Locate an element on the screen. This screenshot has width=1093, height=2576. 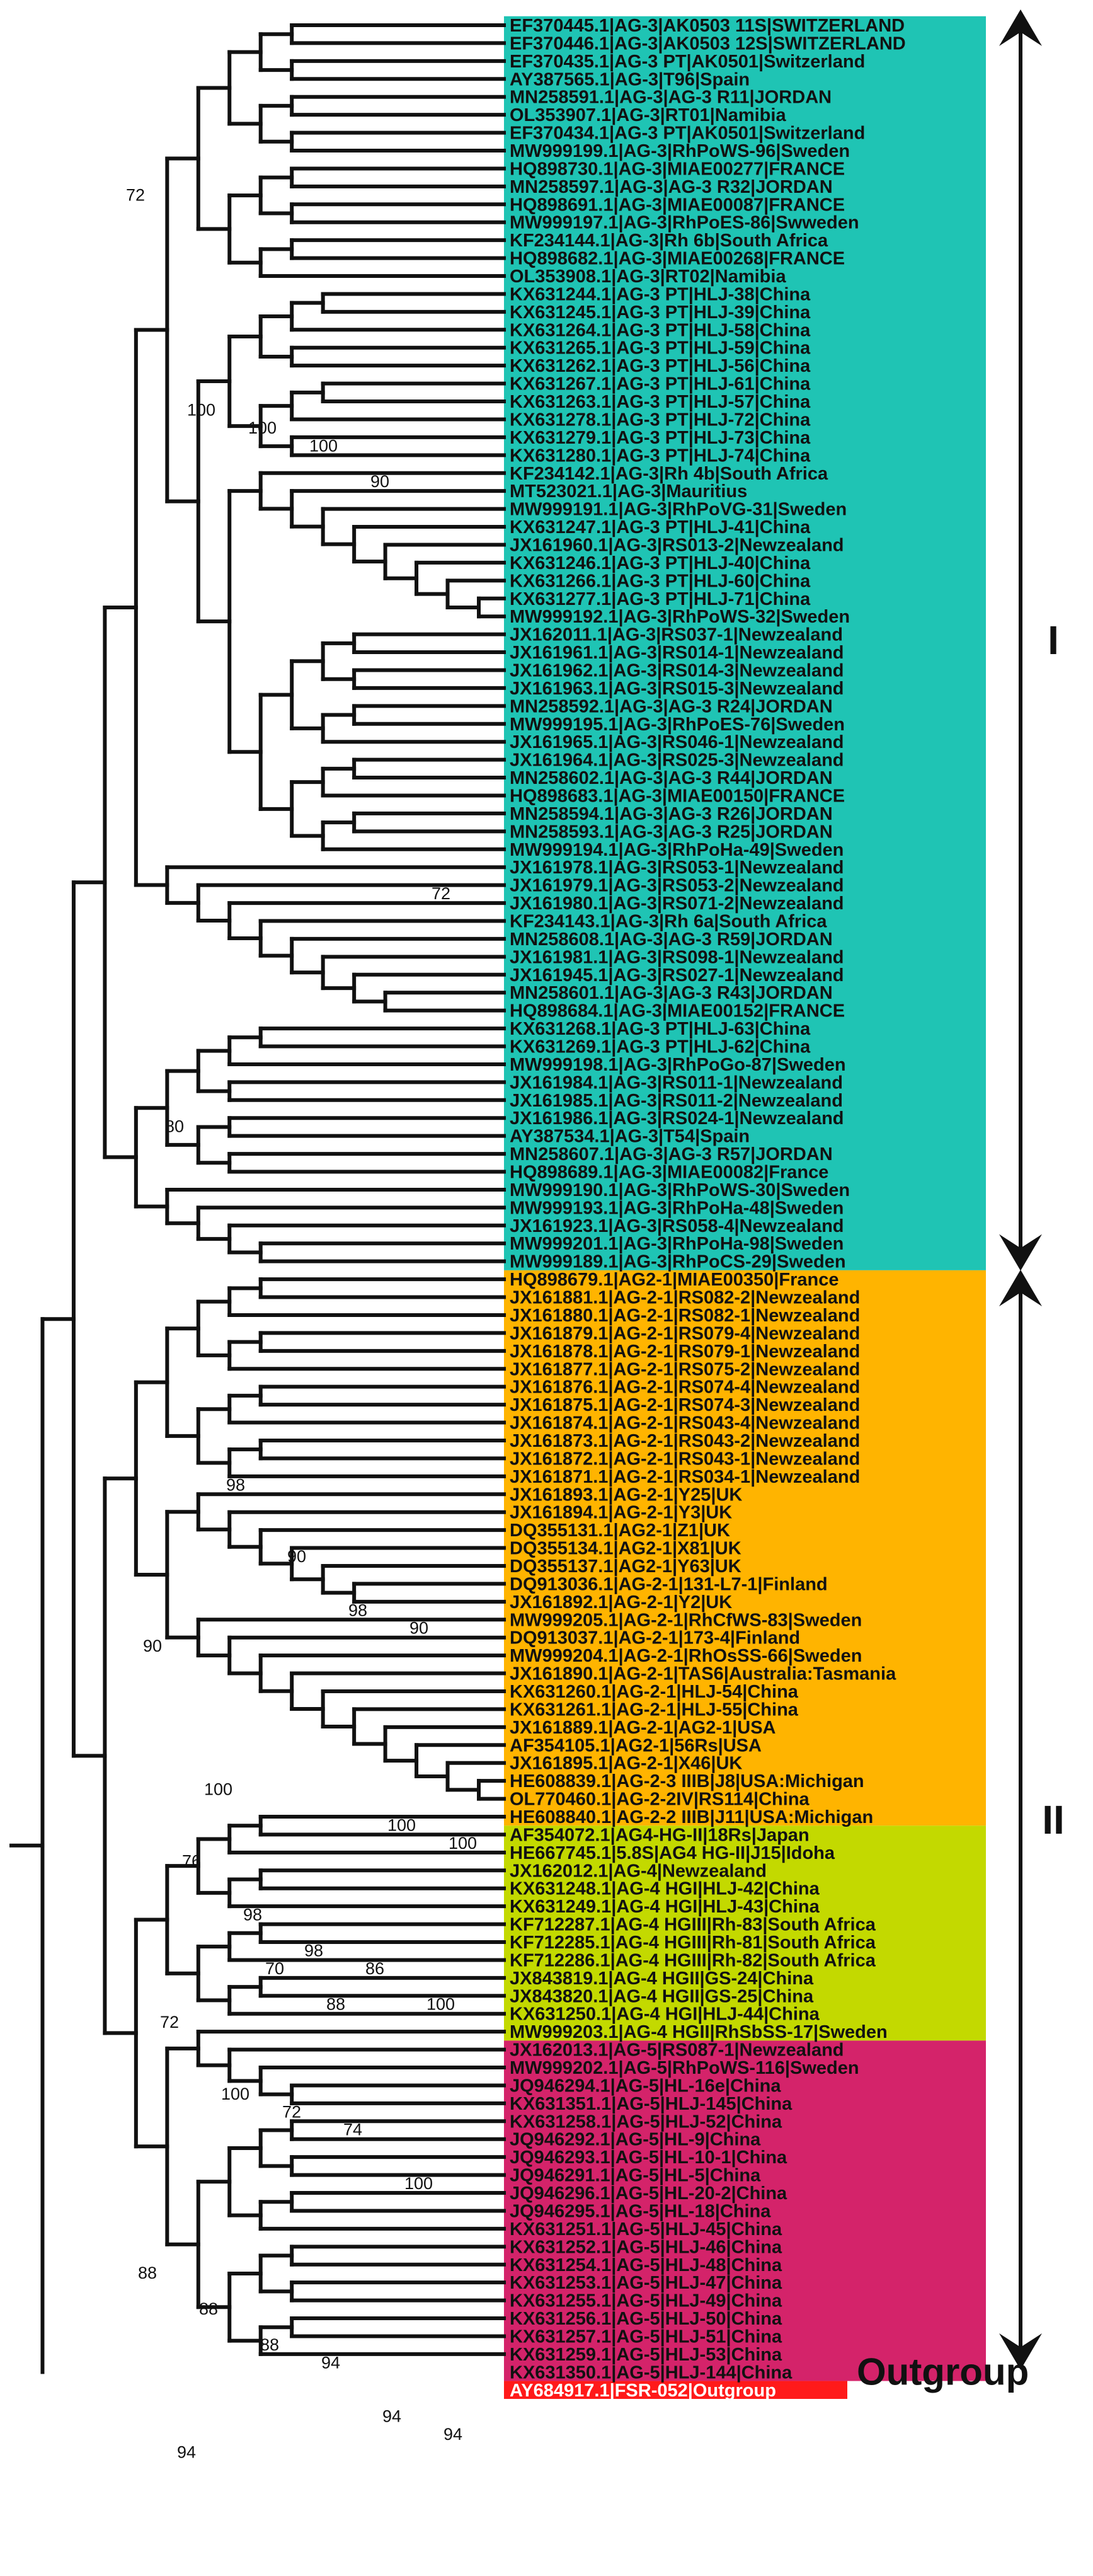
band-ag5 is located at coordinates (745, 2210).